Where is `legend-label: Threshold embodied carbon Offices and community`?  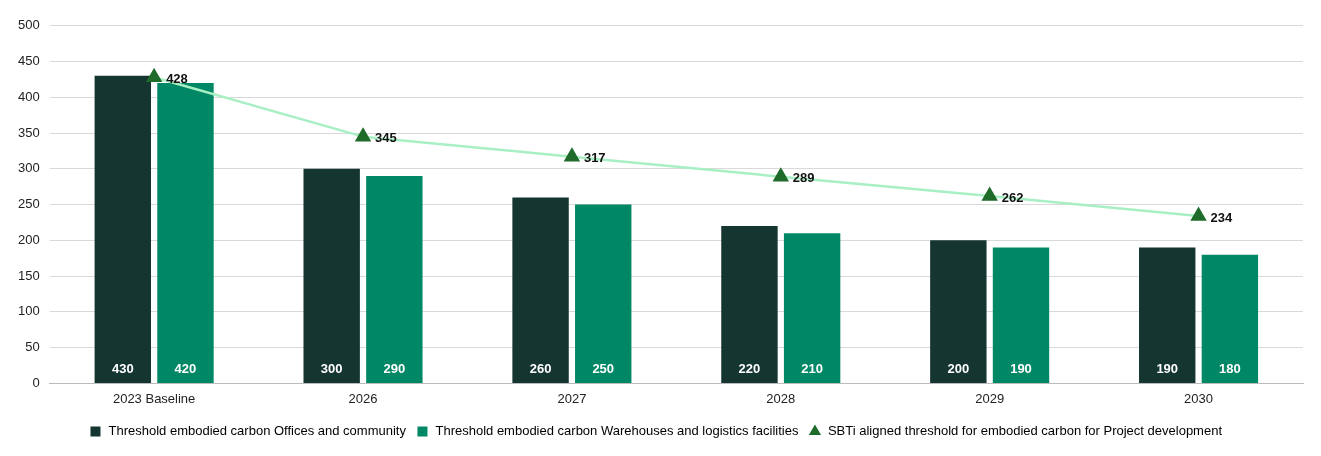
legend-label: Threshold embodied carbon Offices and community is located at coordinates (257, 431).